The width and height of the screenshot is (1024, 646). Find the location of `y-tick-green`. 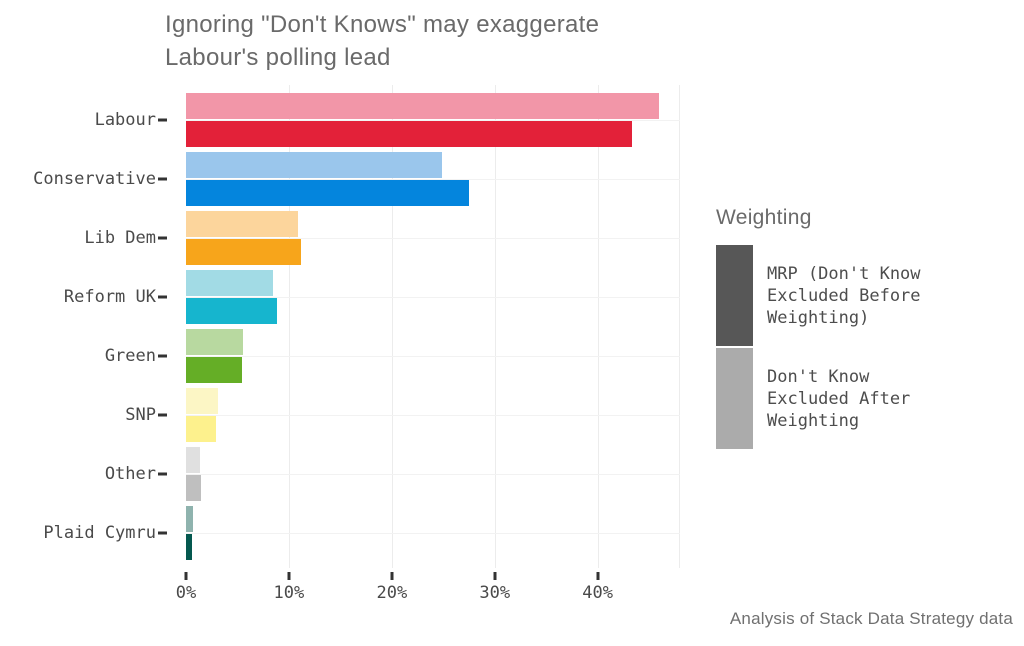

y-tick-green is located at coordinates (162, 356).